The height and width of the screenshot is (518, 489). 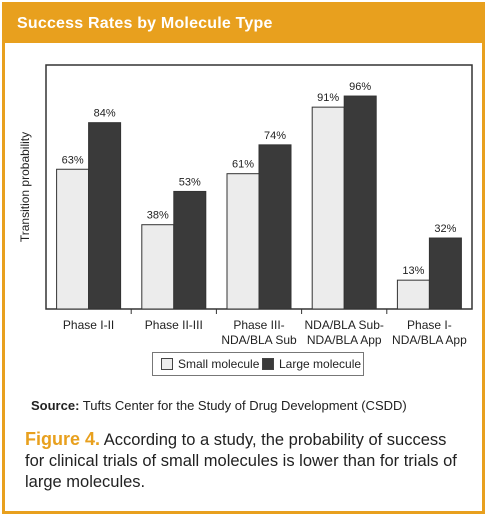 I want to click on x-tick-label-0: Phase I-II, so click(x=88, y=325).